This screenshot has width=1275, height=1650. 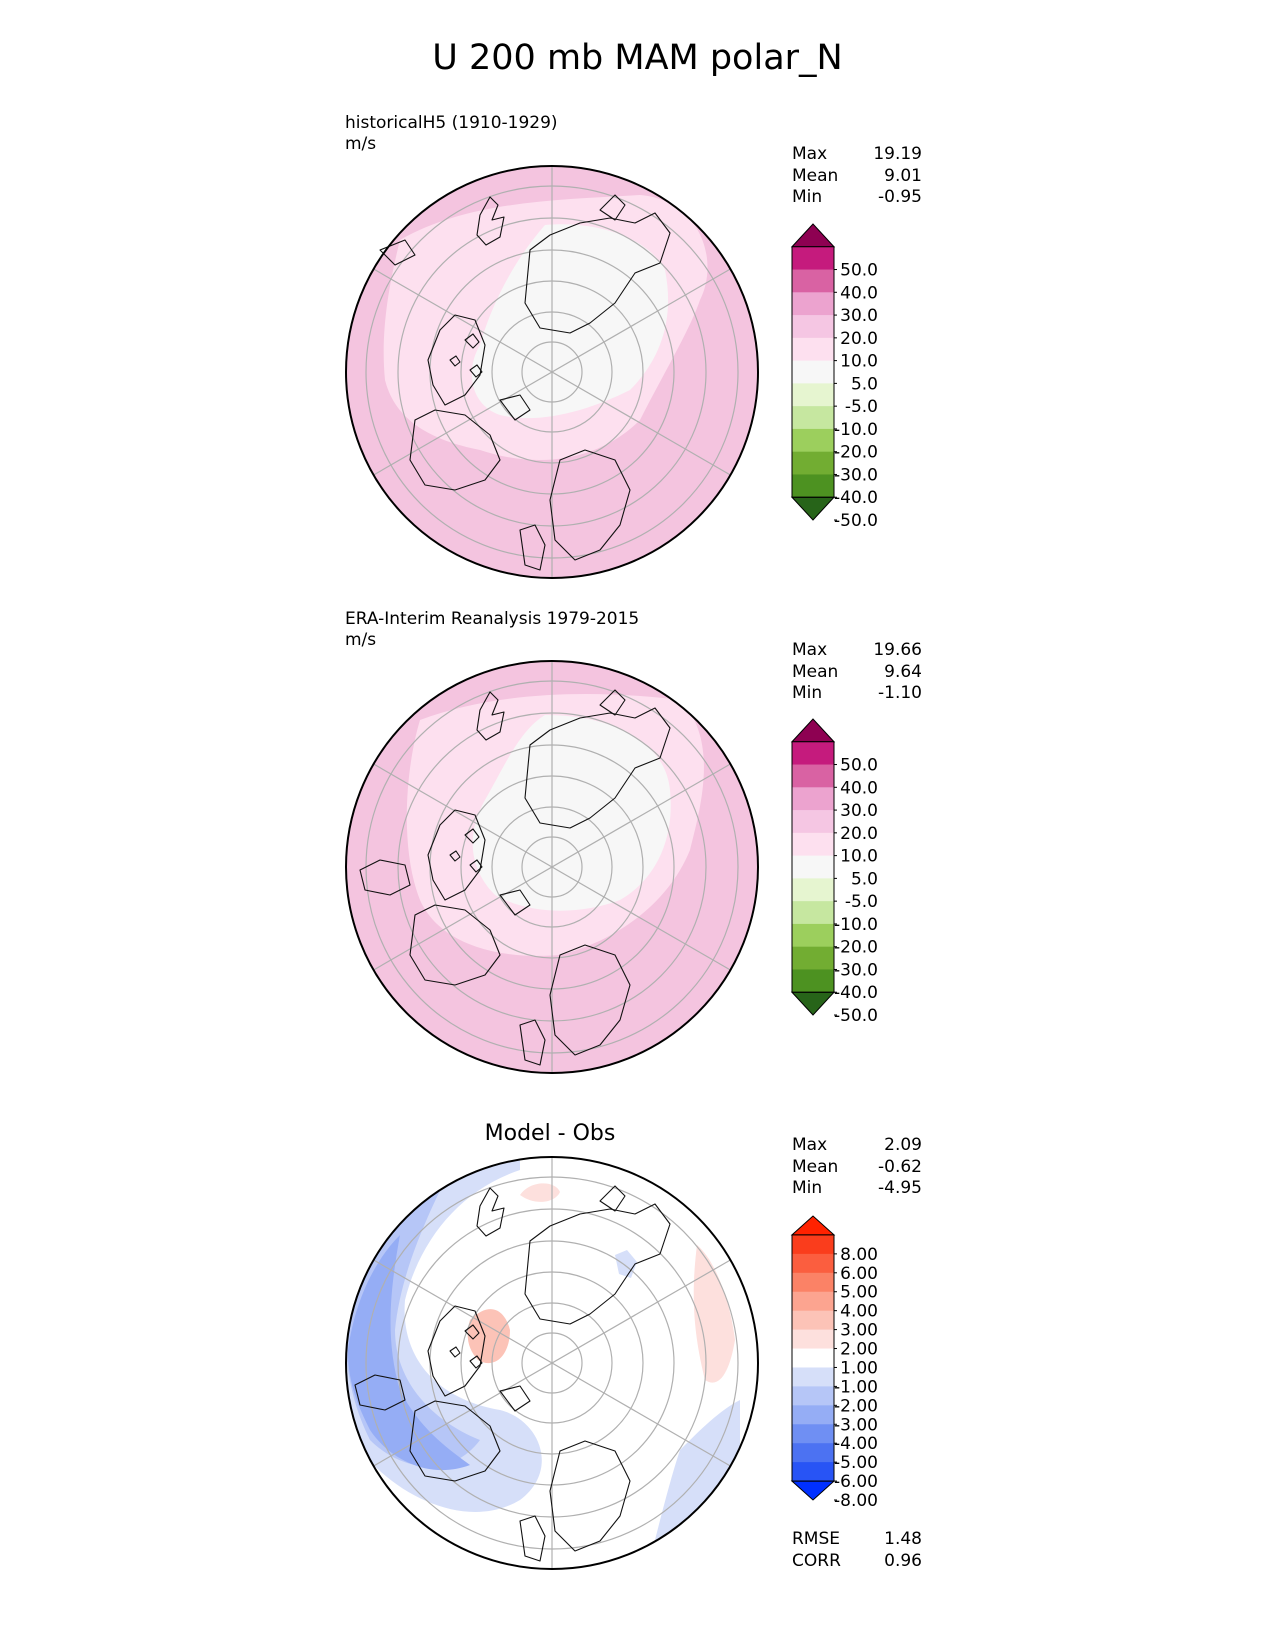 What do you see at coordinates (856, 1482) in the screenshot?
I see `colorbar-tick-label: -6.00` at bounding box center [856, 1482].